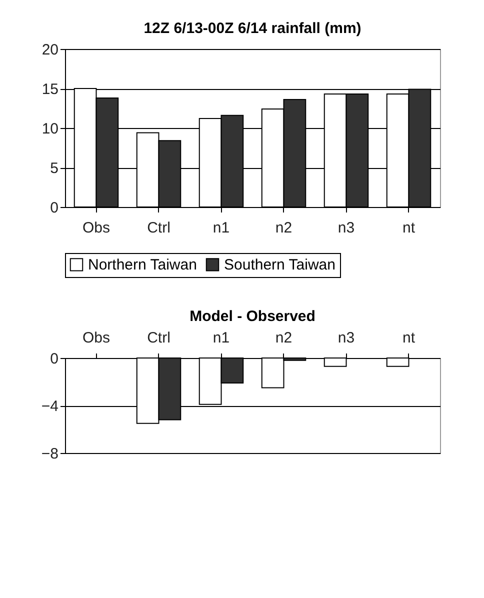 This screenshot has width=484, height=598. I want to click on legend-label: Northern Taiwan, so click(142, 265).